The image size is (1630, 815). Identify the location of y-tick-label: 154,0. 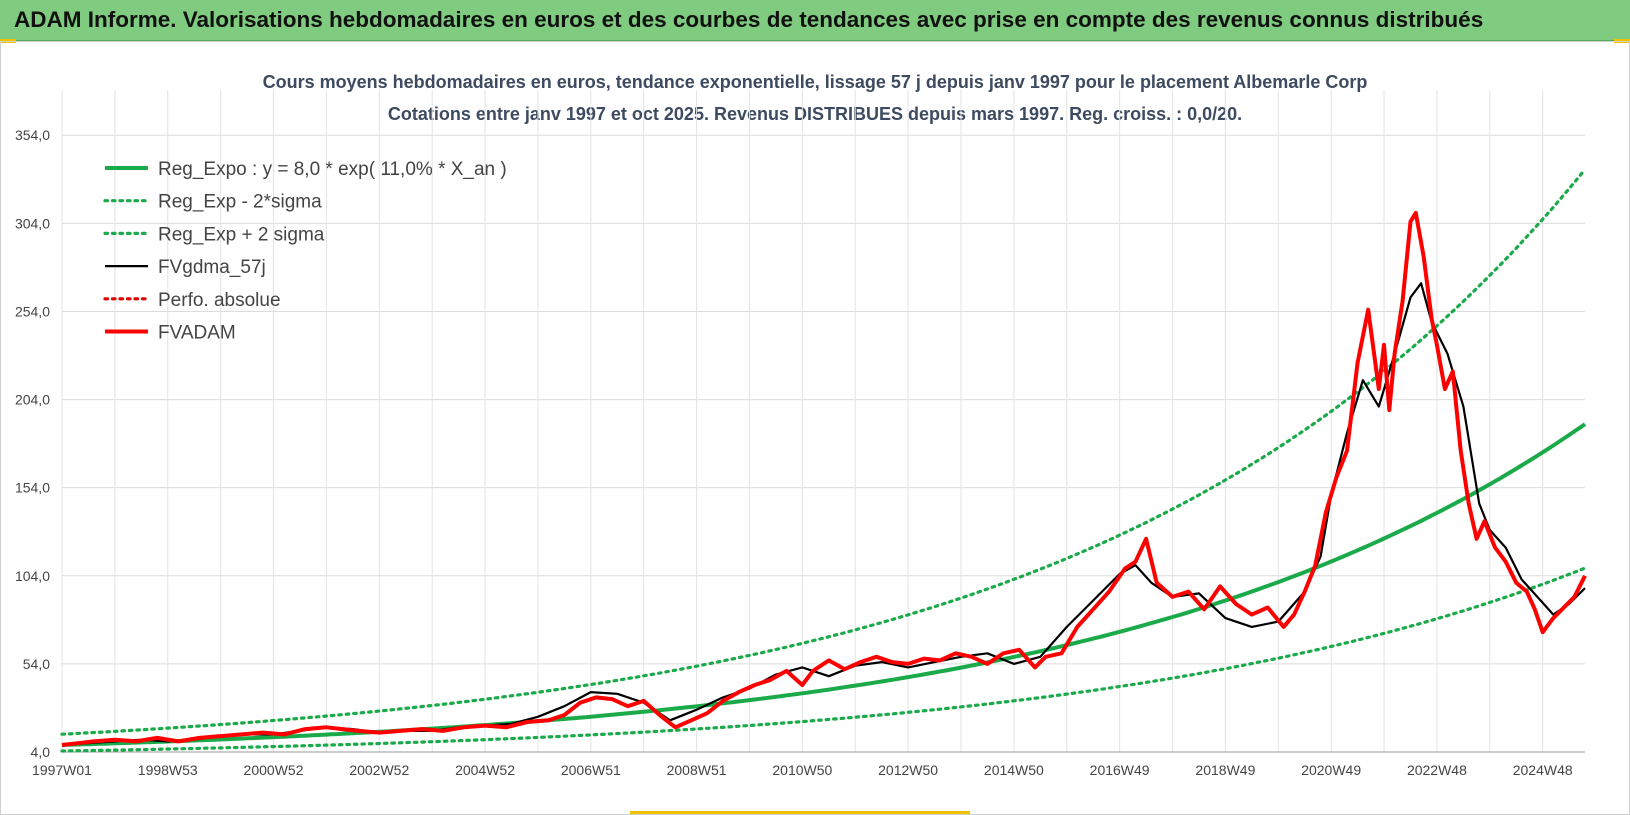
(32, 488).